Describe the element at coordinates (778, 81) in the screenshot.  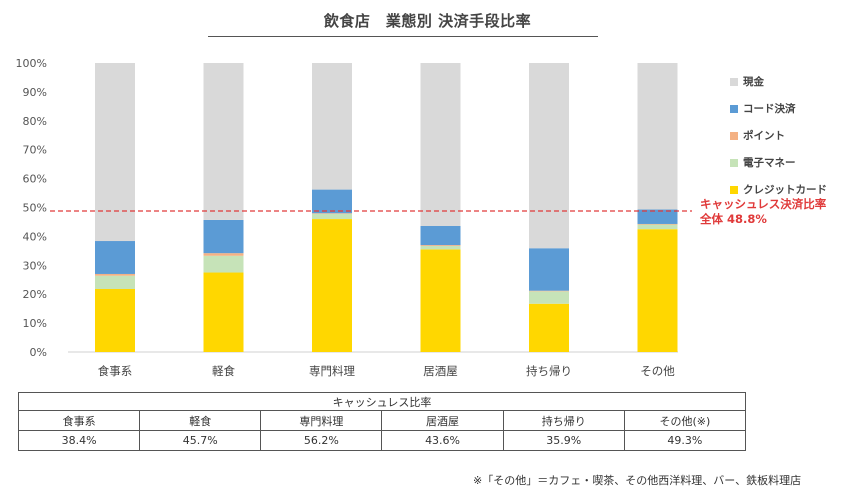
I see `legend-item: 現金` at that location.